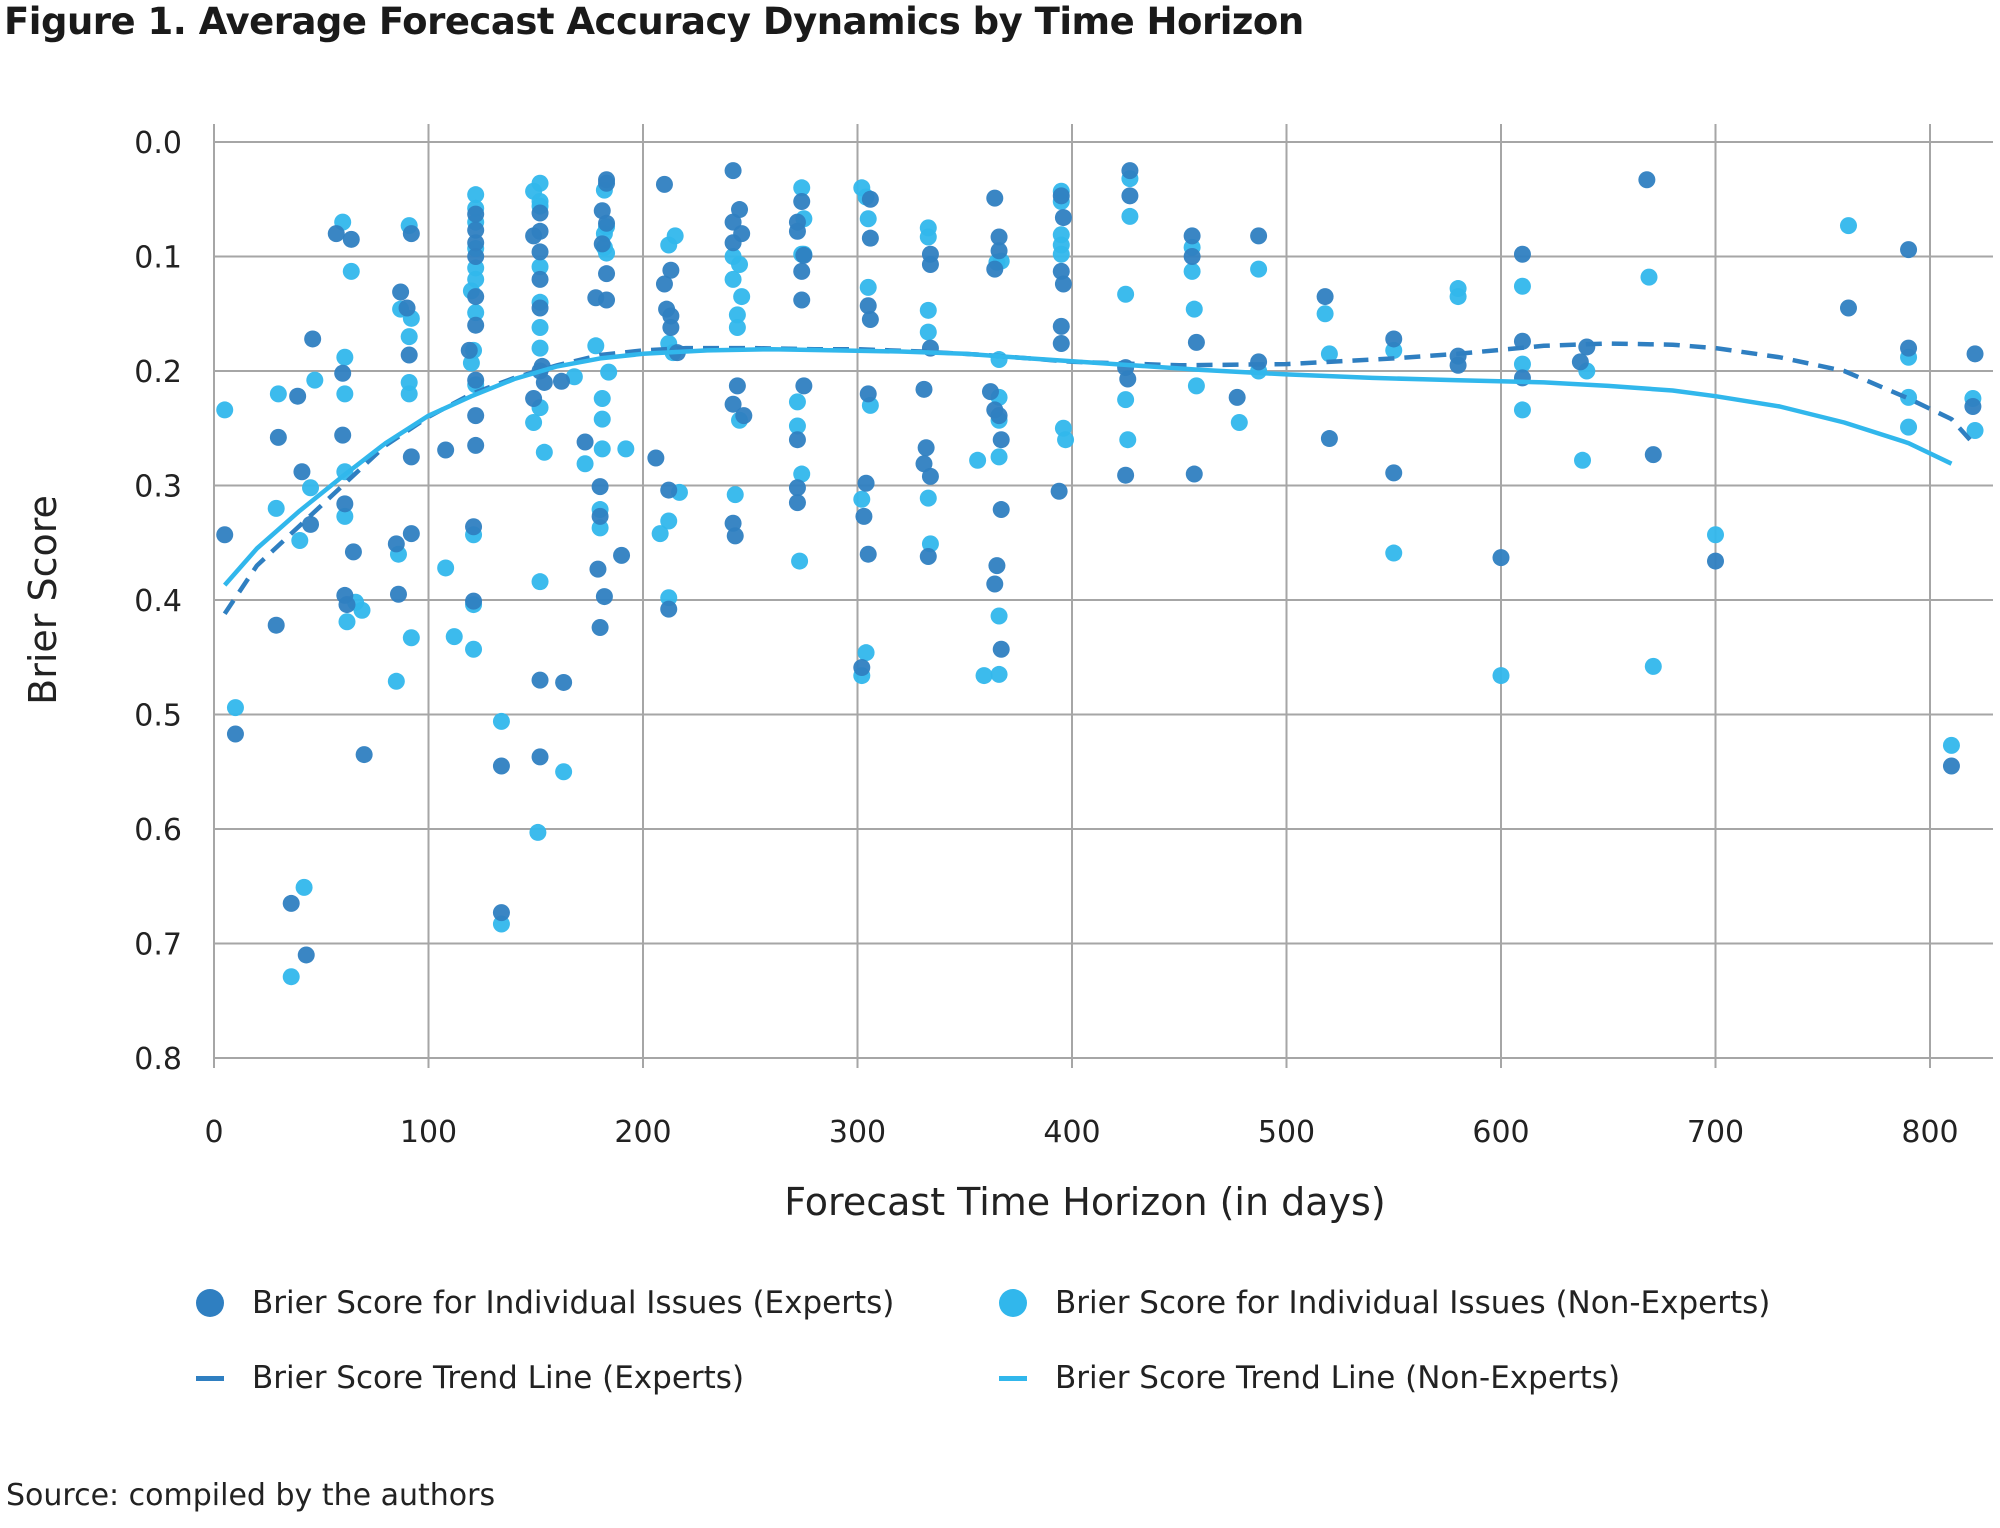  What do you see at coordinates (1338, 1378) in the screenshot?
I see `legend-label: Brier Score Trend Line (Non-Experts)` at bounding box center [1338, 1378].